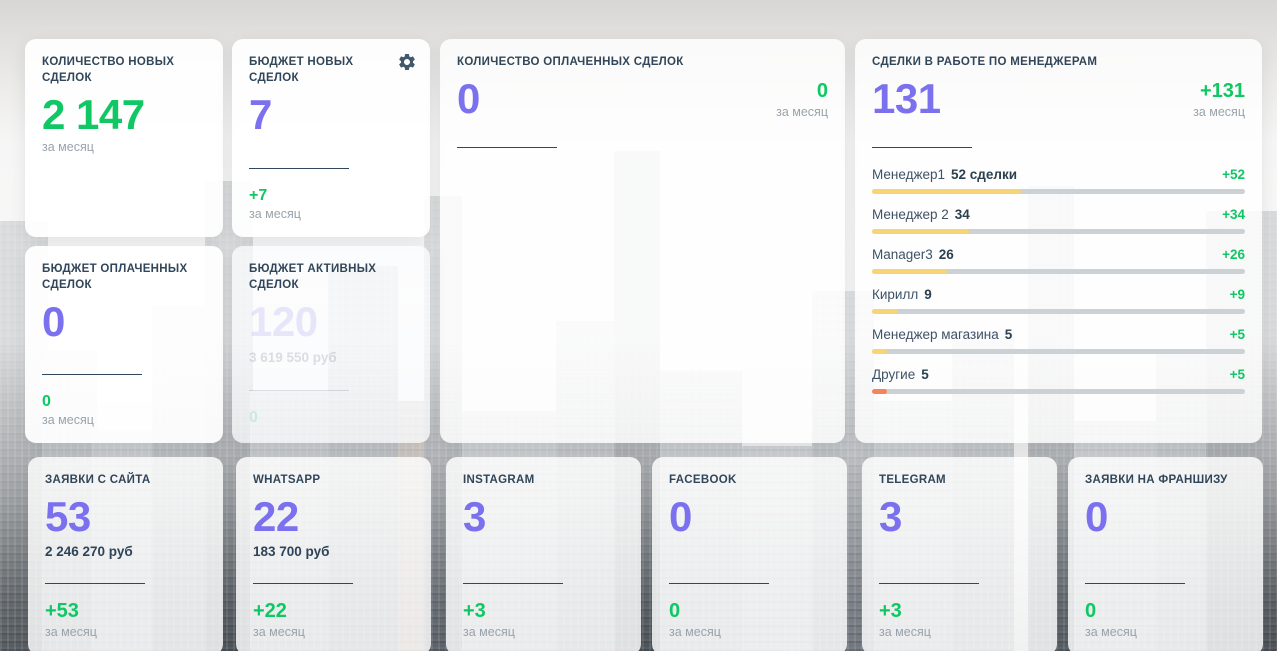  Describe the element at coordinates (962, 215) in the screenshot. I see `manager-value: 34` at that location.